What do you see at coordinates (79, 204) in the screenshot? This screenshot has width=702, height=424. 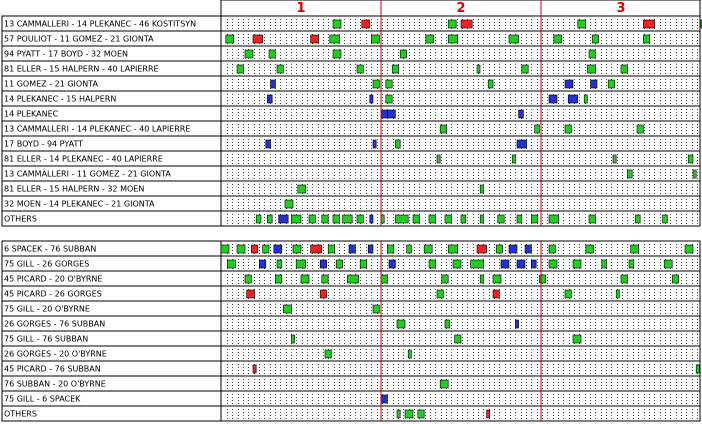 I see `line-label: 32 MOEN - 14 PLEKANEC - 21 GIONTA` at bounding box center [79, 204].